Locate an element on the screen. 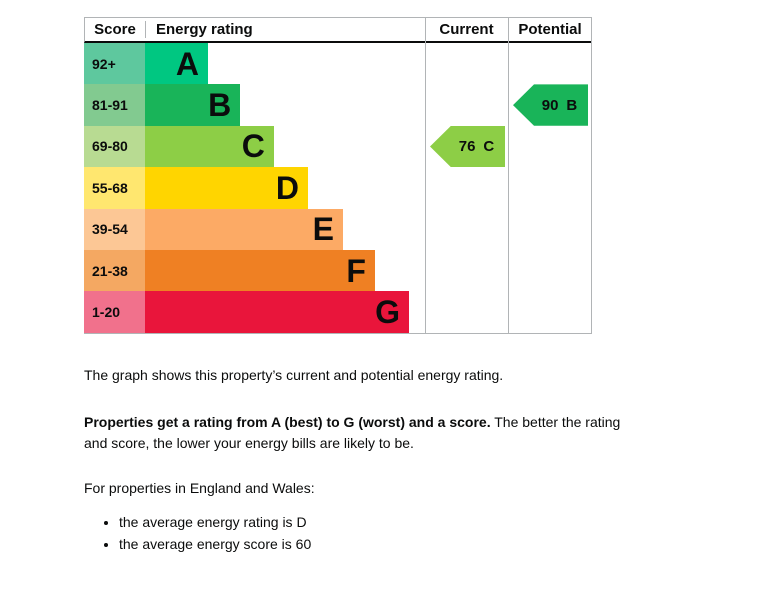 The image size is (761, 605). band-bar: B is located at coordinates (193, 105).